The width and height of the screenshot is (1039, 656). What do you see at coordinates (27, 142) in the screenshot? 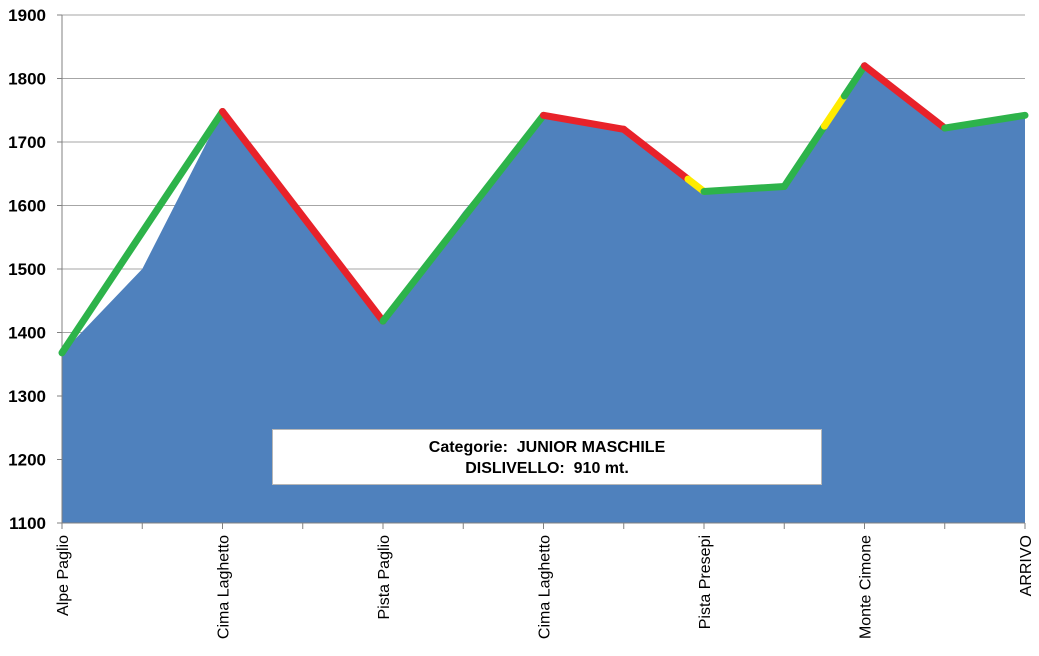
I see `y-tick-label: 1700` at bounding box center [27, 142].